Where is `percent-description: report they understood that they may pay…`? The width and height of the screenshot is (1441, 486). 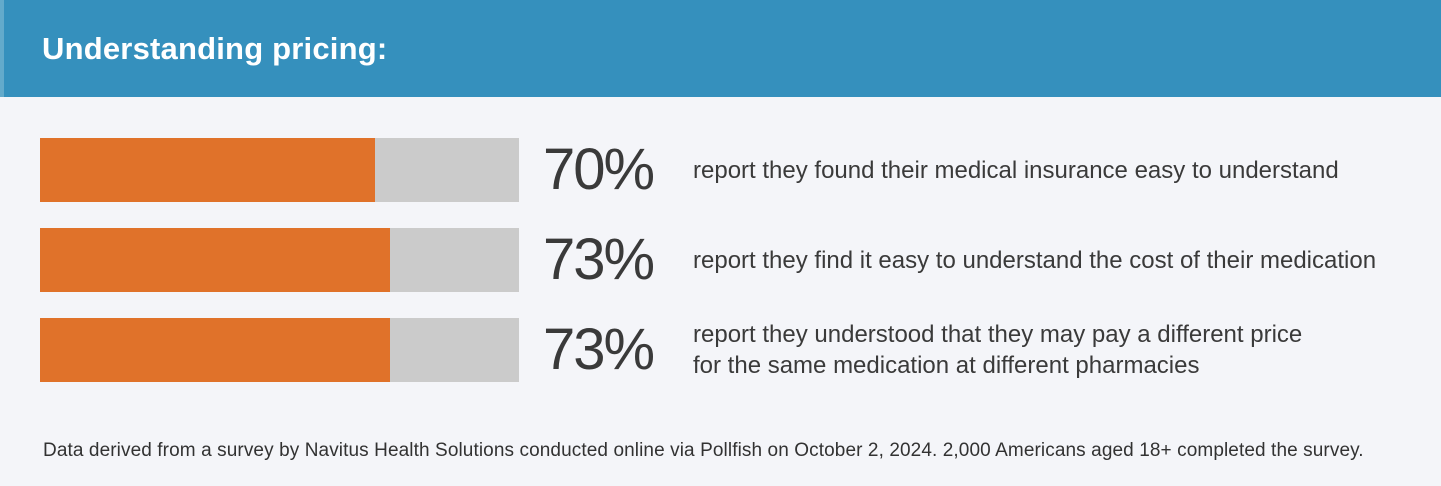 percent-description: report they understood that they may pay… is located at coordinates (998, 350).